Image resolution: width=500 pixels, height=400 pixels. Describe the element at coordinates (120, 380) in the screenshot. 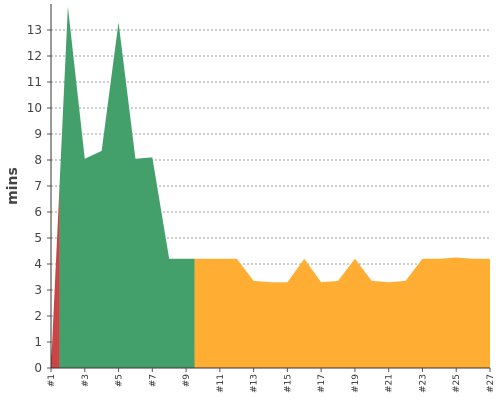

I see `x-tick-label: #5` at that location.